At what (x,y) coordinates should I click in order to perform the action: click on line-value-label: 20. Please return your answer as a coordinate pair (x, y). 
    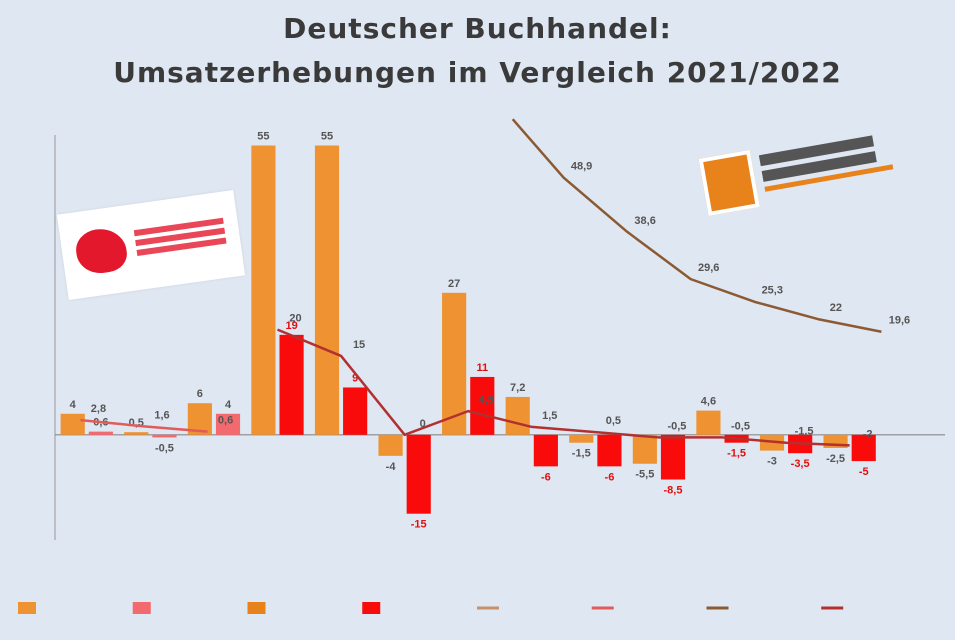
    Looking at the image, I should click on (295, 319).